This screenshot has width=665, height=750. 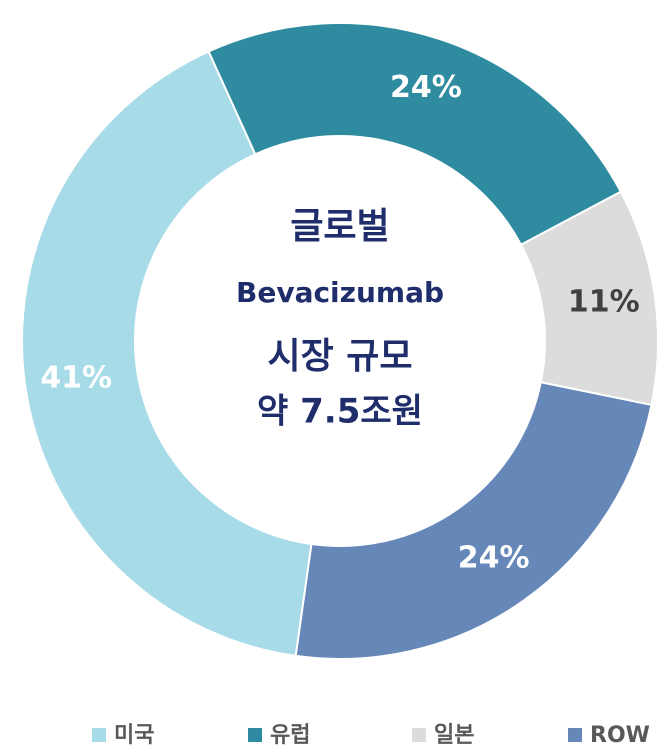 I want to click on data-label: 41%, so click(x=76, y=378).